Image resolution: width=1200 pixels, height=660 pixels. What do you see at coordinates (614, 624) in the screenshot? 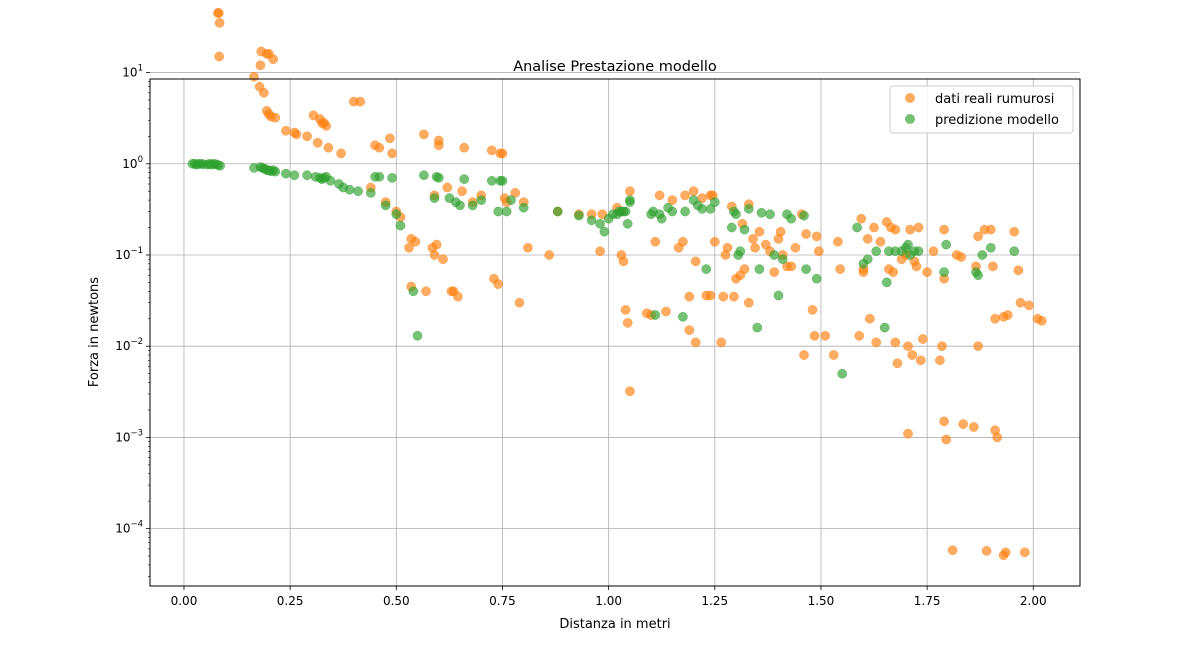
I see `x-axis-label: Distanza in metri` at bounding box center [614, 624].